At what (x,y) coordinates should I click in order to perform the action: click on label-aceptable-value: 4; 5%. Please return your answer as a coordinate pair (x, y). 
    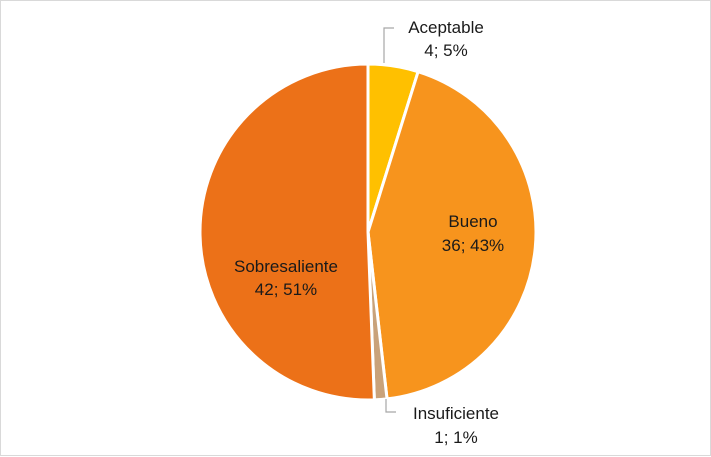
    Looking at the image, I should click on (445, 50).